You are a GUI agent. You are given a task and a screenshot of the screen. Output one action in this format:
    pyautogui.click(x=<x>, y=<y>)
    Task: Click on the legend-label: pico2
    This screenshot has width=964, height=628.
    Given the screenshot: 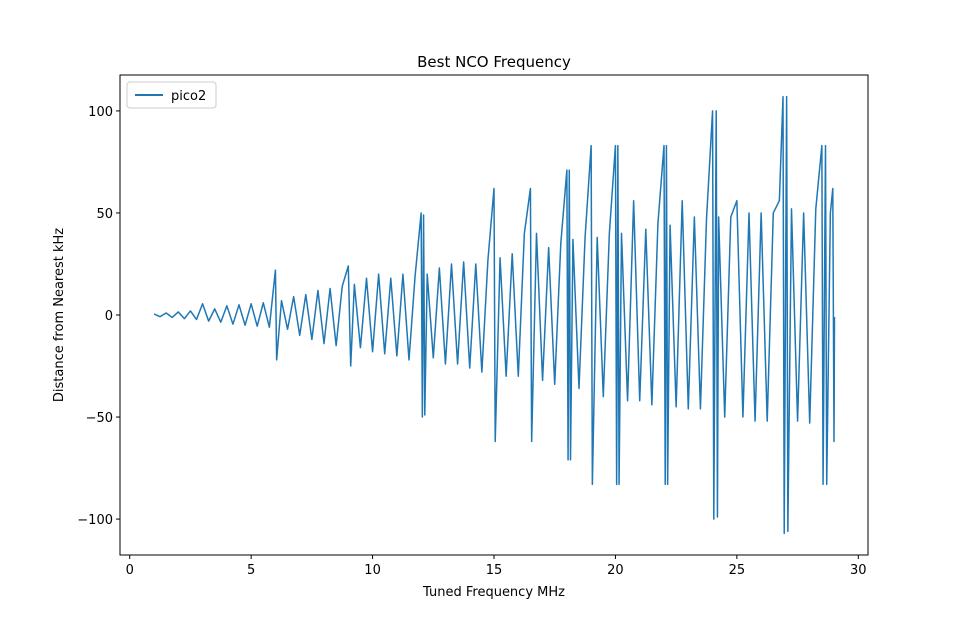 What is the action you would take?
    pyautogui.click(x=188, y=96)
    